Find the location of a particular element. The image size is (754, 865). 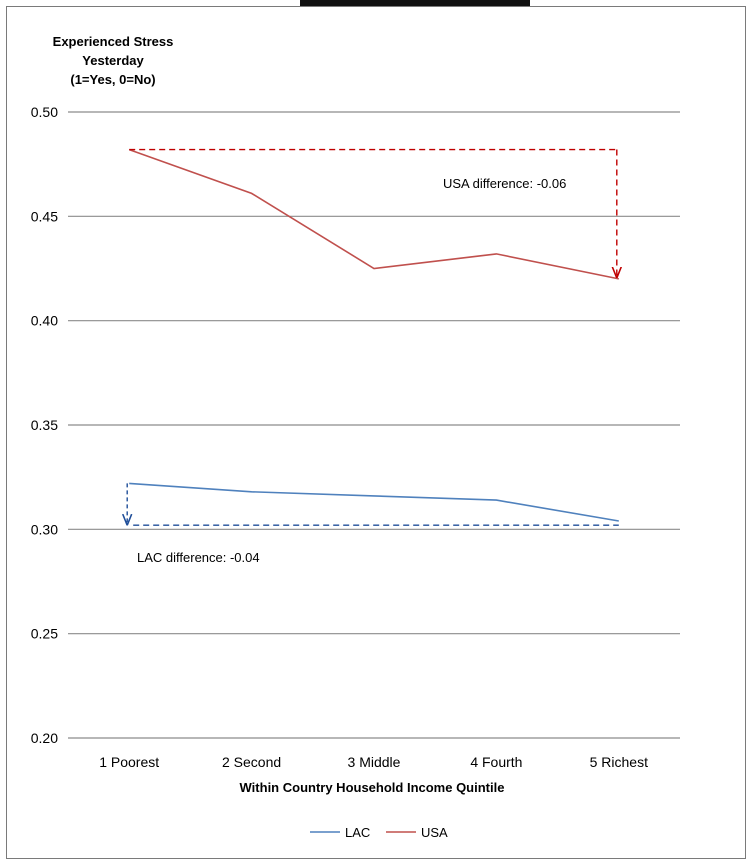

y-tick-label: 0.40 is located at coordinates (44, 321).